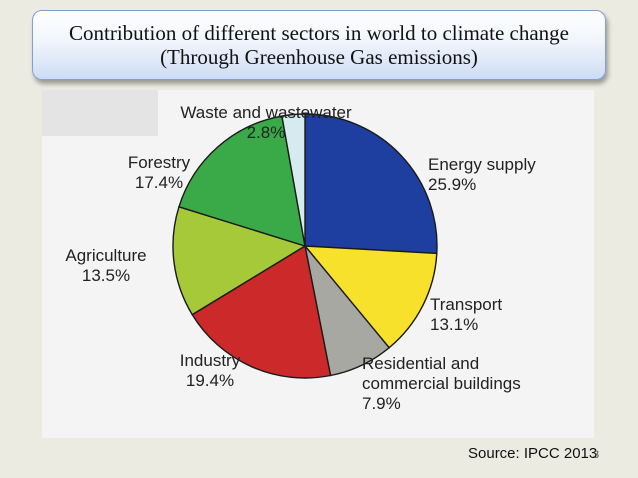 Image resolution: width=638 pixels, height=478 pixels. I want to click on page-number: 3, so click(596, 455).